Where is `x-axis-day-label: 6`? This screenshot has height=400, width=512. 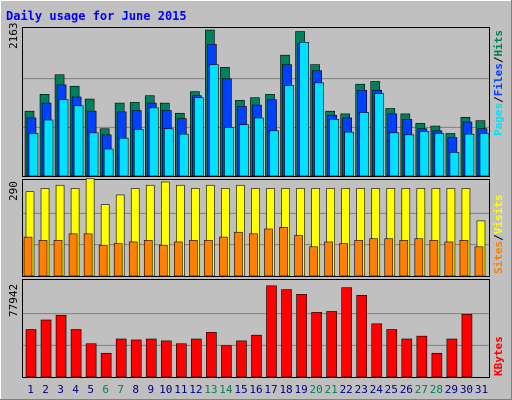 x-axis-day-label: 6 is located at coordinates (105, 389).